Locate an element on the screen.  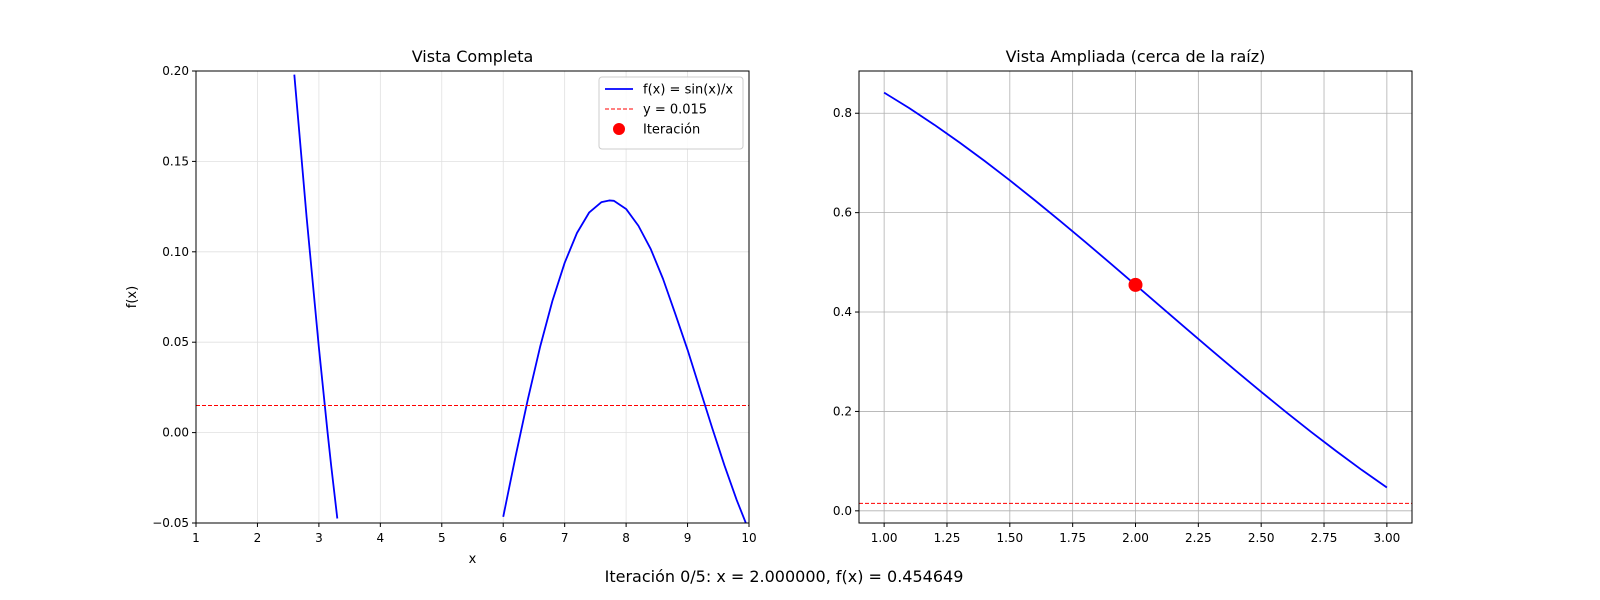
chart-title: Vista Ampliada (cerca de la raíz) is located at coordinates (1136, 56).